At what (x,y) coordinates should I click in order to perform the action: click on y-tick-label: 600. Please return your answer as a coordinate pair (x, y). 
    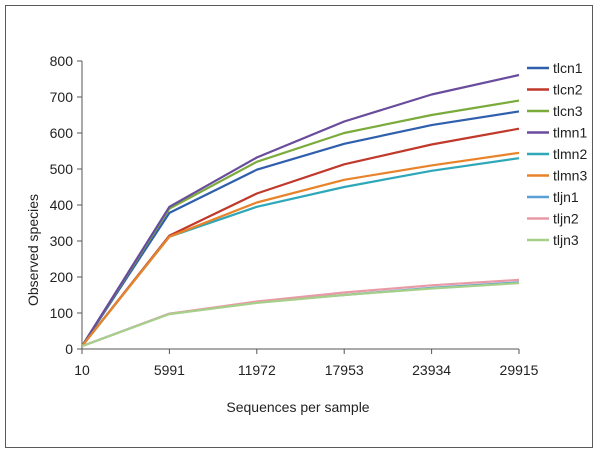
    Looking at the image, I should click on (62, 133).